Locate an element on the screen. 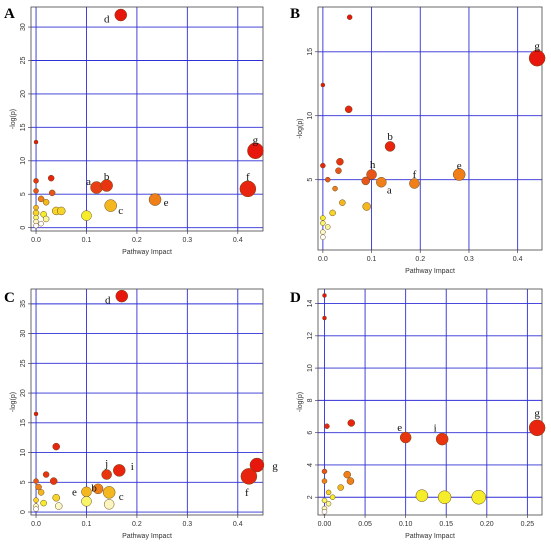 This screenshot has width=551, height=554. y-tick-label: 35 is located at coordinates (23, 304).